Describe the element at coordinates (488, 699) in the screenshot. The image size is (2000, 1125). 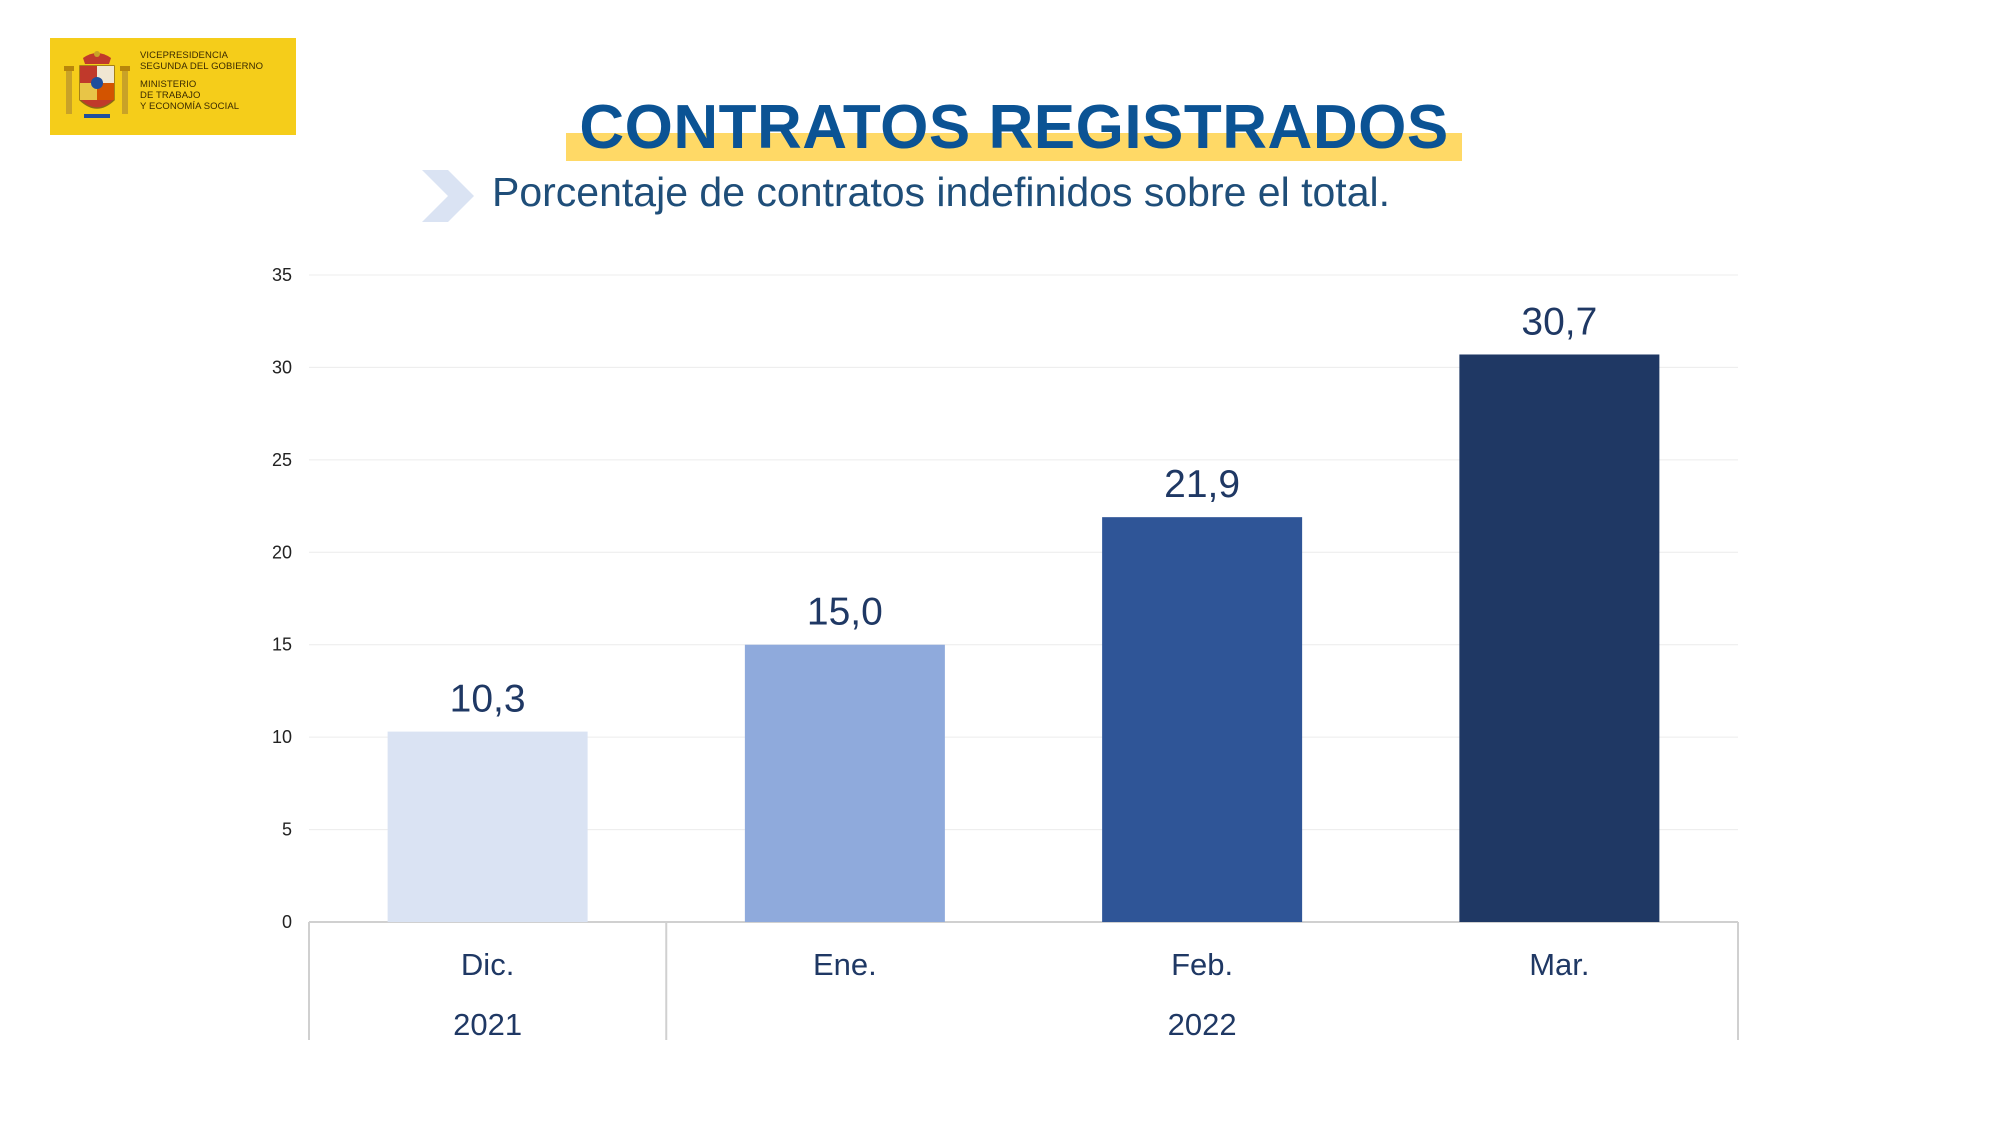
I see `data-label-dic: 10,3` at that location.